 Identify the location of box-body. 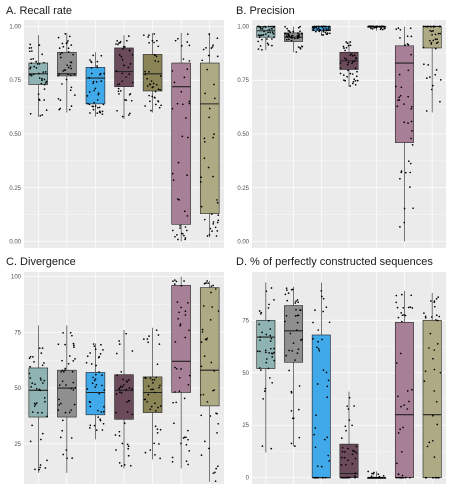
(67, 64).